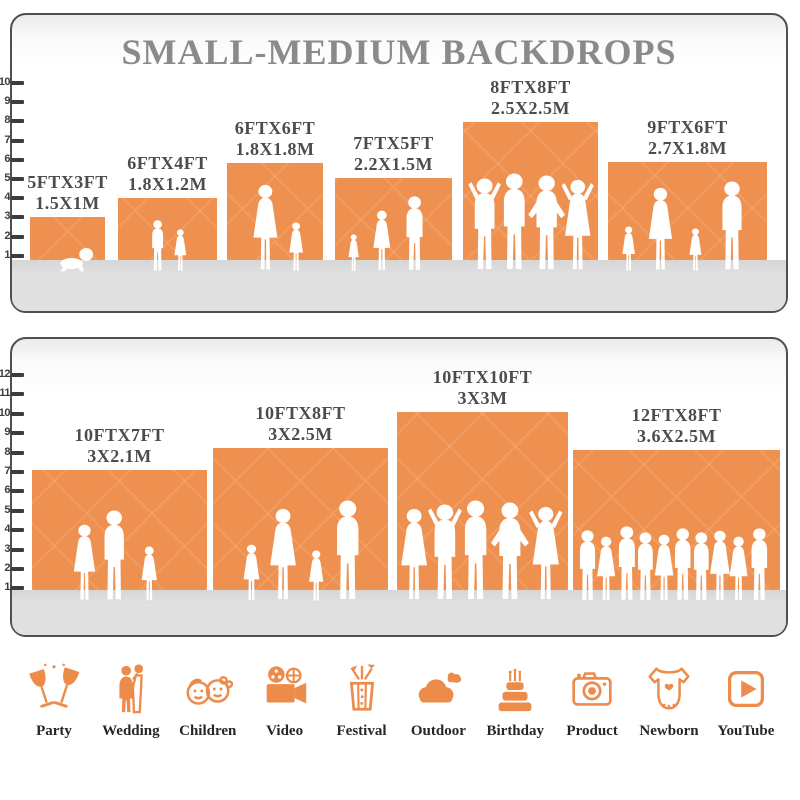  Describe the element at coordinates (5, 393) in the screenshot. I see `ruler-number: 11` at that location.